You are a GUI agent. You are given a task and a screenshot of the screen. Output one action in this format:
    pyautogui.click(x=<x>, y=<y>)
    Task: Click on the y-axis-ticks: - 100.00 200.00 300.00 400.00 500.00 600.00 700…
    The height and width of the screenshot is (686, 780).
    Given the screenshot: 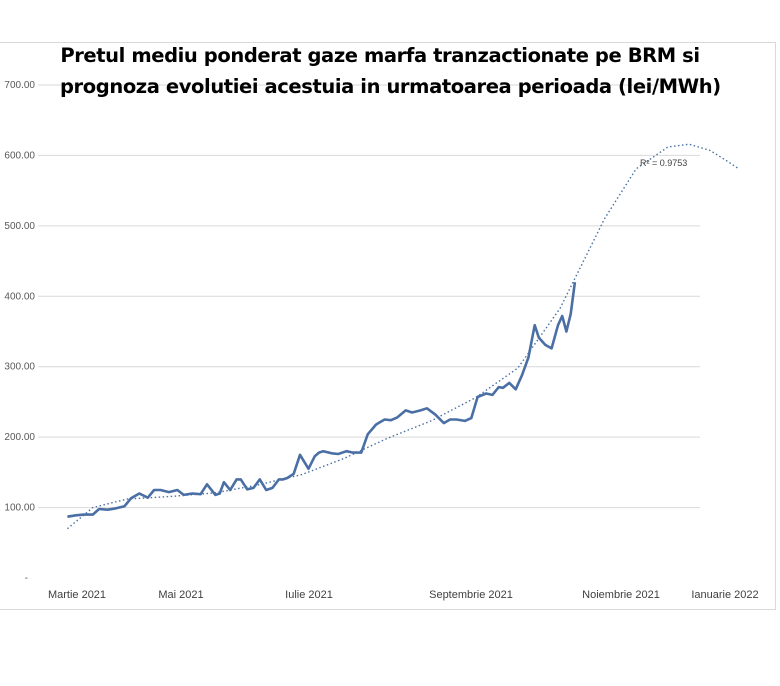 What is the action you would take?
    pyautogui.click(x=19, y=332)
    